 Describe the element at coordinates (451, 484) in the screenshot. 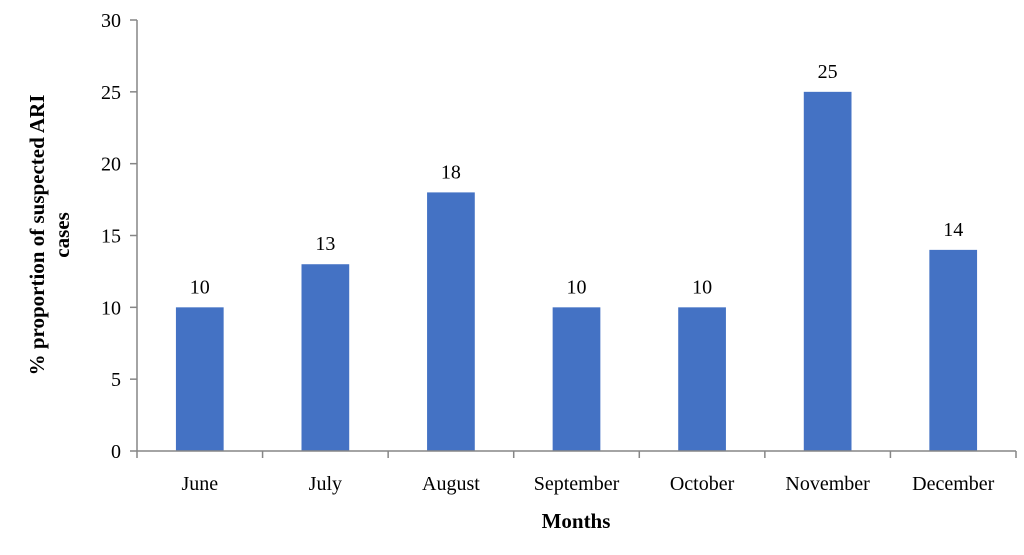

I see `x-tick-label-august: August` at that location.